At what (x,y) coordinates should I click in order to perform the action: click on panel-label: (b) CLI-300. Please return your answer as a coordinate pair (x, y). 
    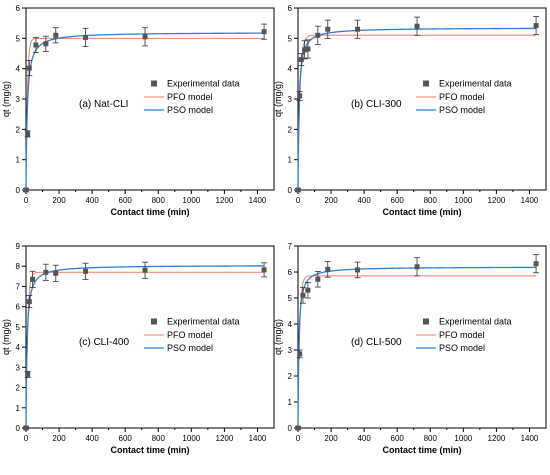
    Looking at the image, I should click on (376, 104).